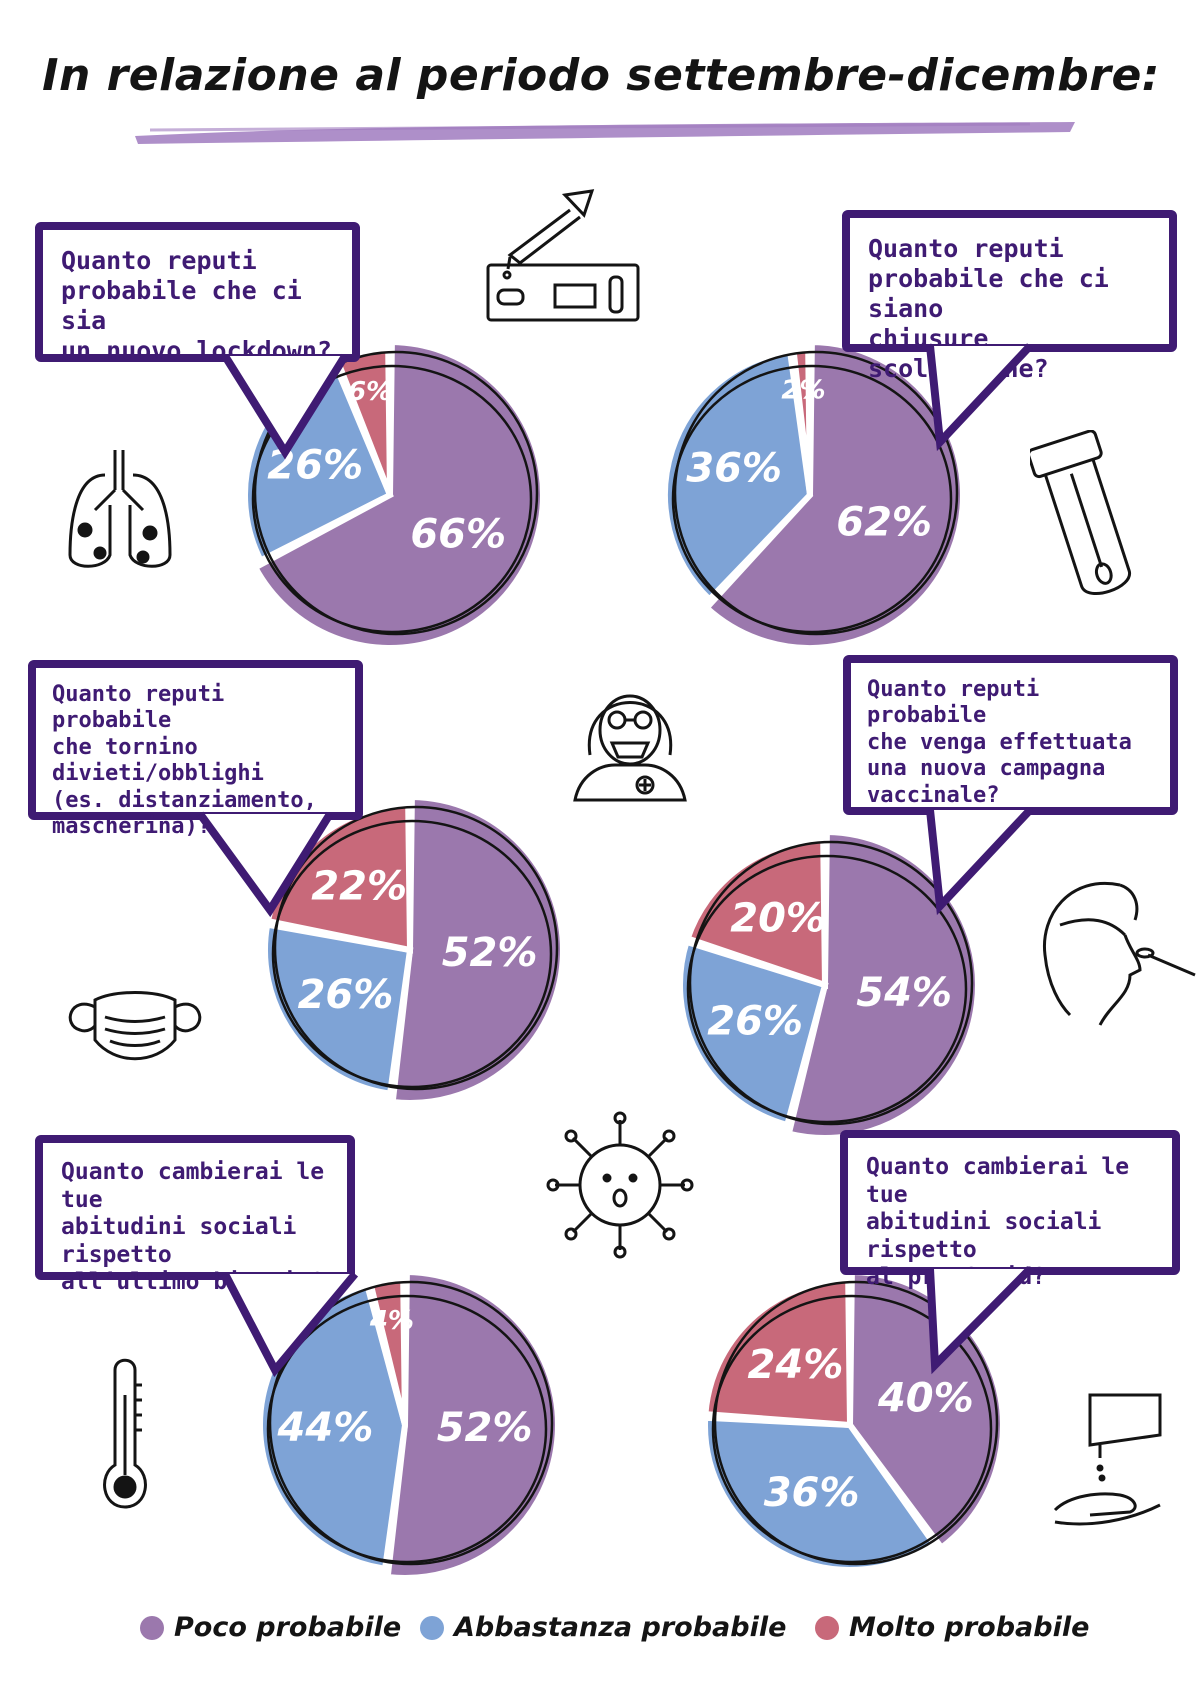 This screenshot has height=1700, width=1202. I want to click on legend-label: Molto probabile, so click(969, 1627).